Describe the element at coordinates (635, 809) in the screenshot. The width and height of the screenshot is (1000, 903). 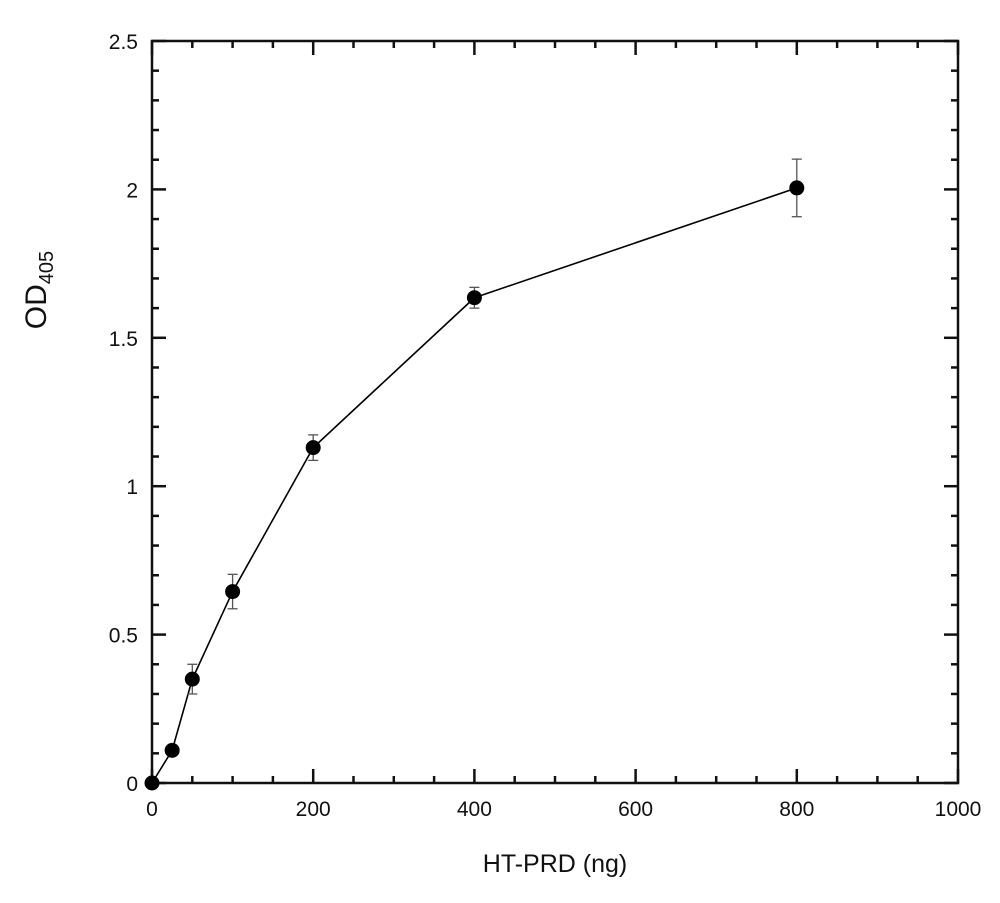
I see `x-tick-label: 600` at that location.